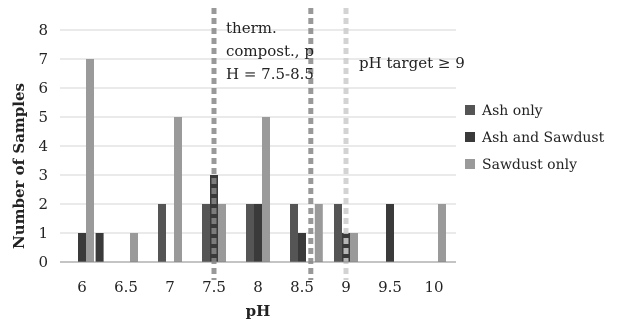 The width and height of the screenshot is (629, 327). I want to click on annotation-line-3: H = 7.5-8.5, so click(270, 74).